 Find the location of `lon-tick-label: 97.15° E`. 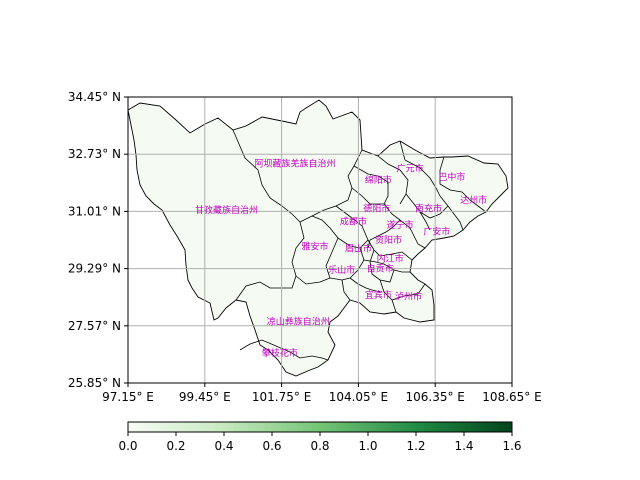

lon-tick-label: 97.15° E is located at coordinates (128, 397).